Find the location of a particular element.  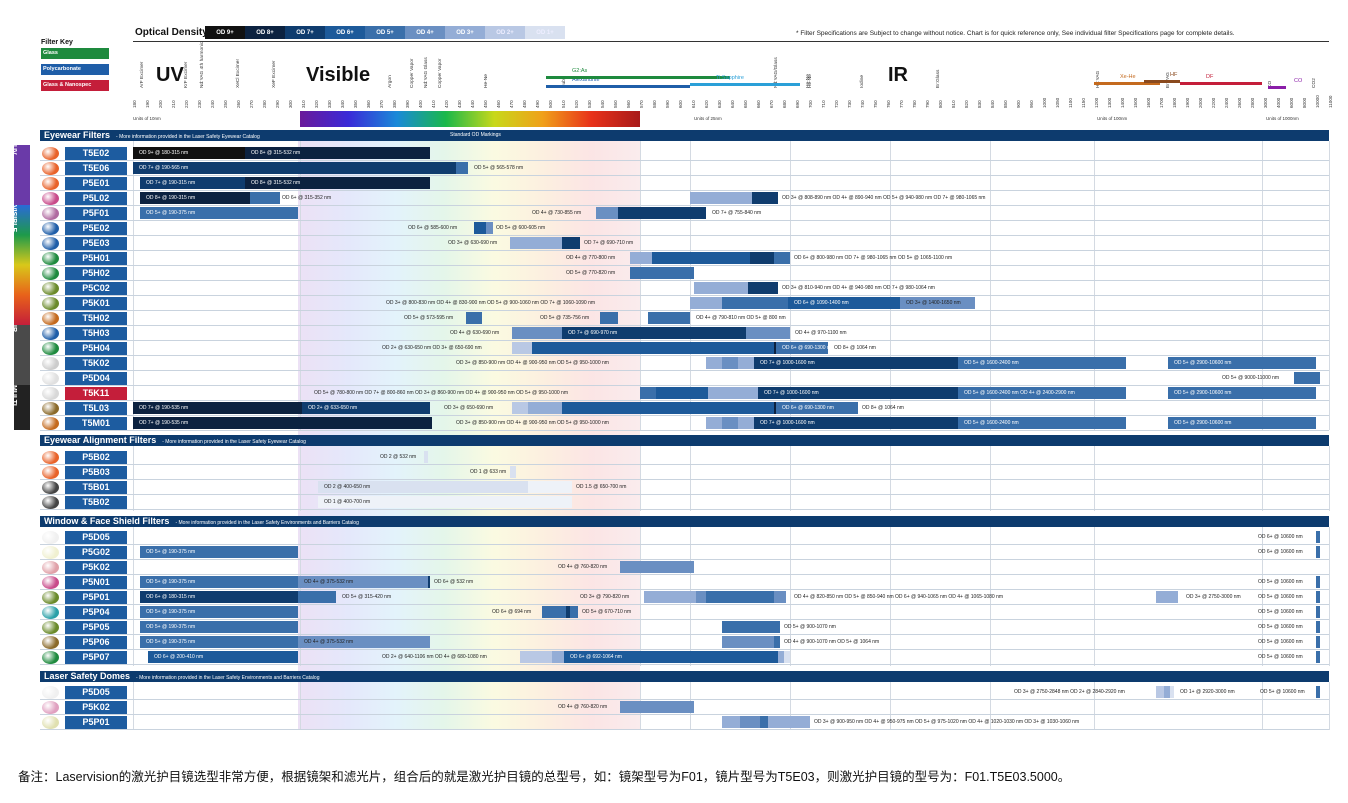

od-range-label: OD 4+ @ 970-1100 nm is located at coordinates (821, 333).